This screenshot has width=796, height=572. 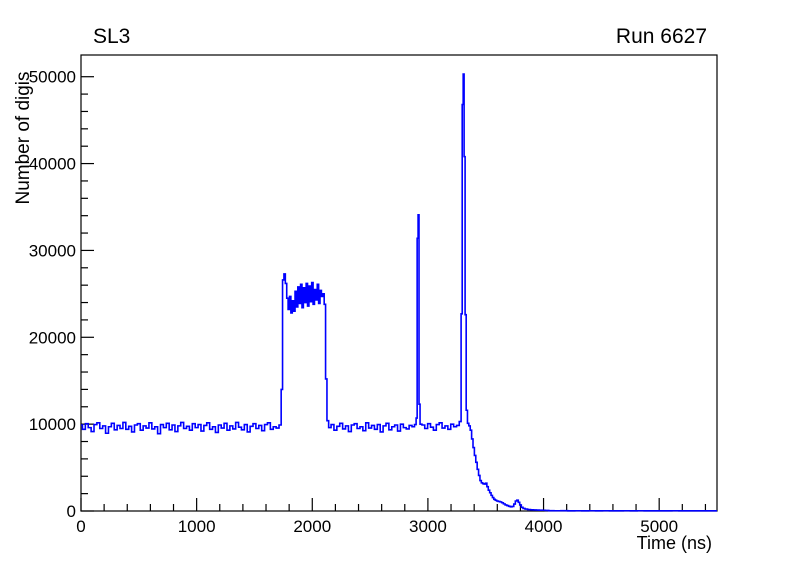 What do you see at coordinates (71, 511) in the screenshot?
I see `y-tick-label: 0` at bounding box center [71, 511].